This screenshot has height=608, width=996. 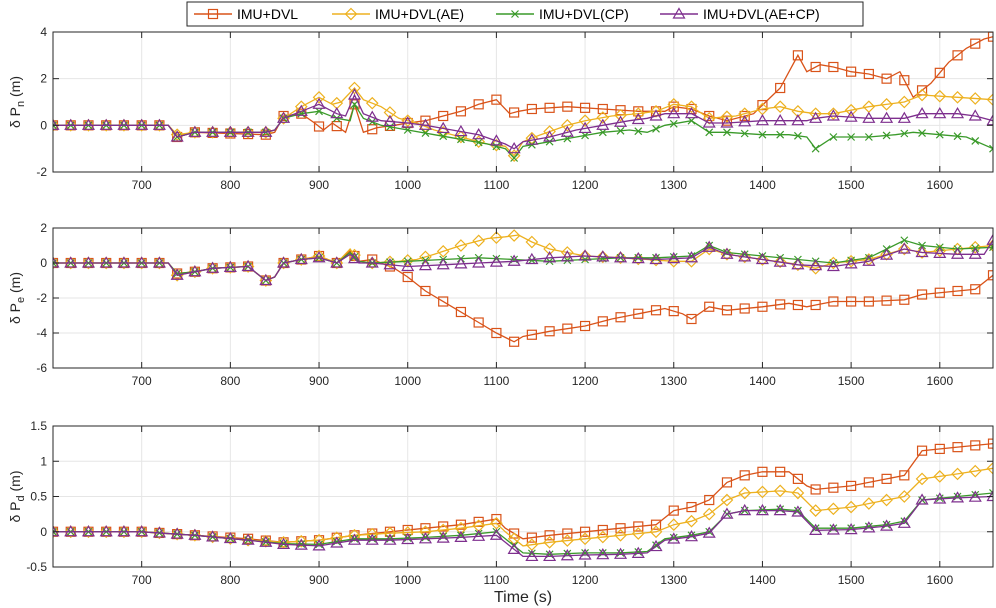 What do you see at coordinates (351, 14) in the screenshot?
I see `legend-marker-imu-dvl-ae` at bounding box center [351, 14].